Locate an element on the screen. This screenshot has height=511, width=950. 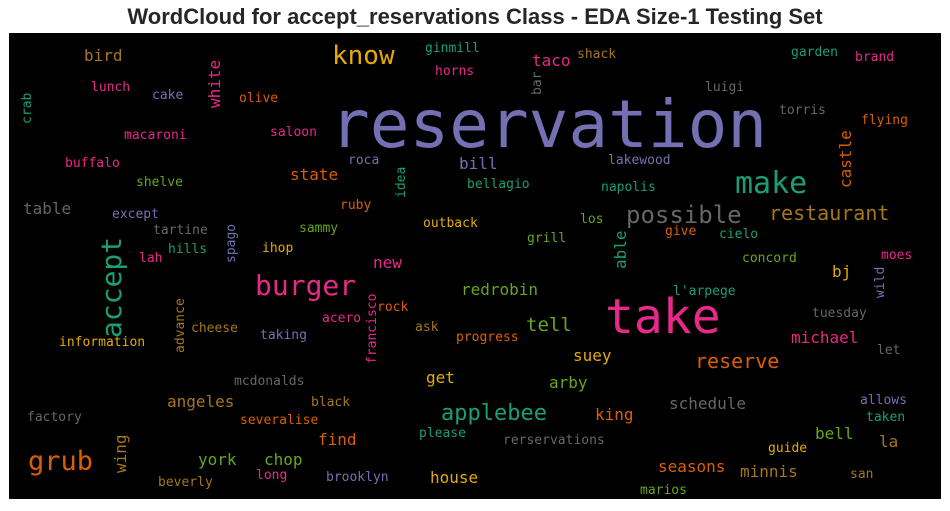
word-outback: outback is located at coordinates (450, 223).